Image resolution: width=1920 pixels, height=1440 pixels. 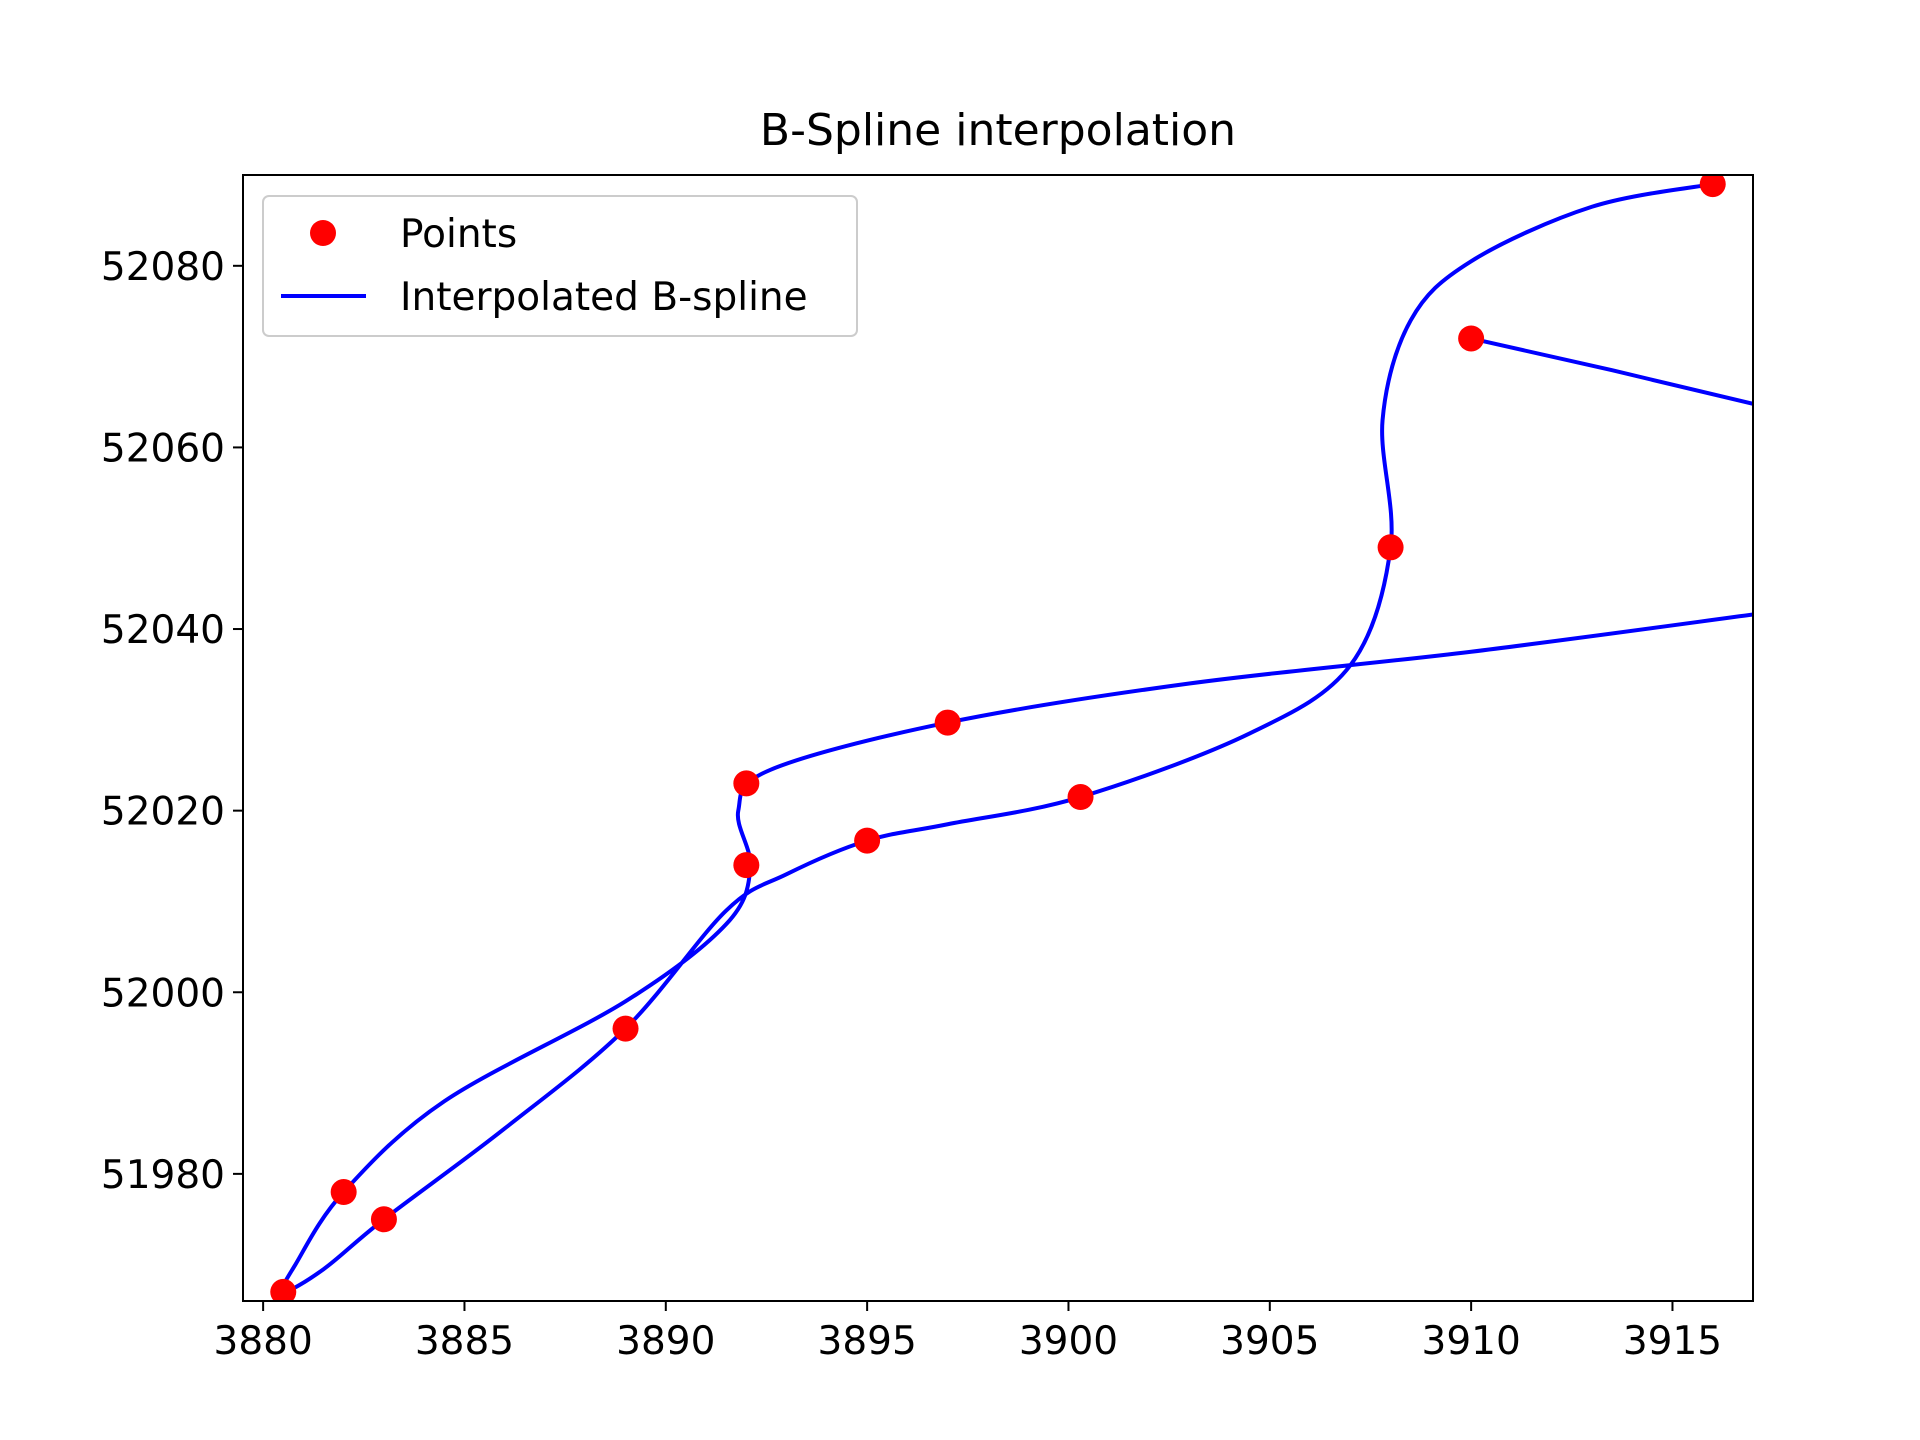 What do you see at coordinates (665, 1341) in the screenshot?
I see `x-tick-label: 3890` at bounding box center [665, 1341].